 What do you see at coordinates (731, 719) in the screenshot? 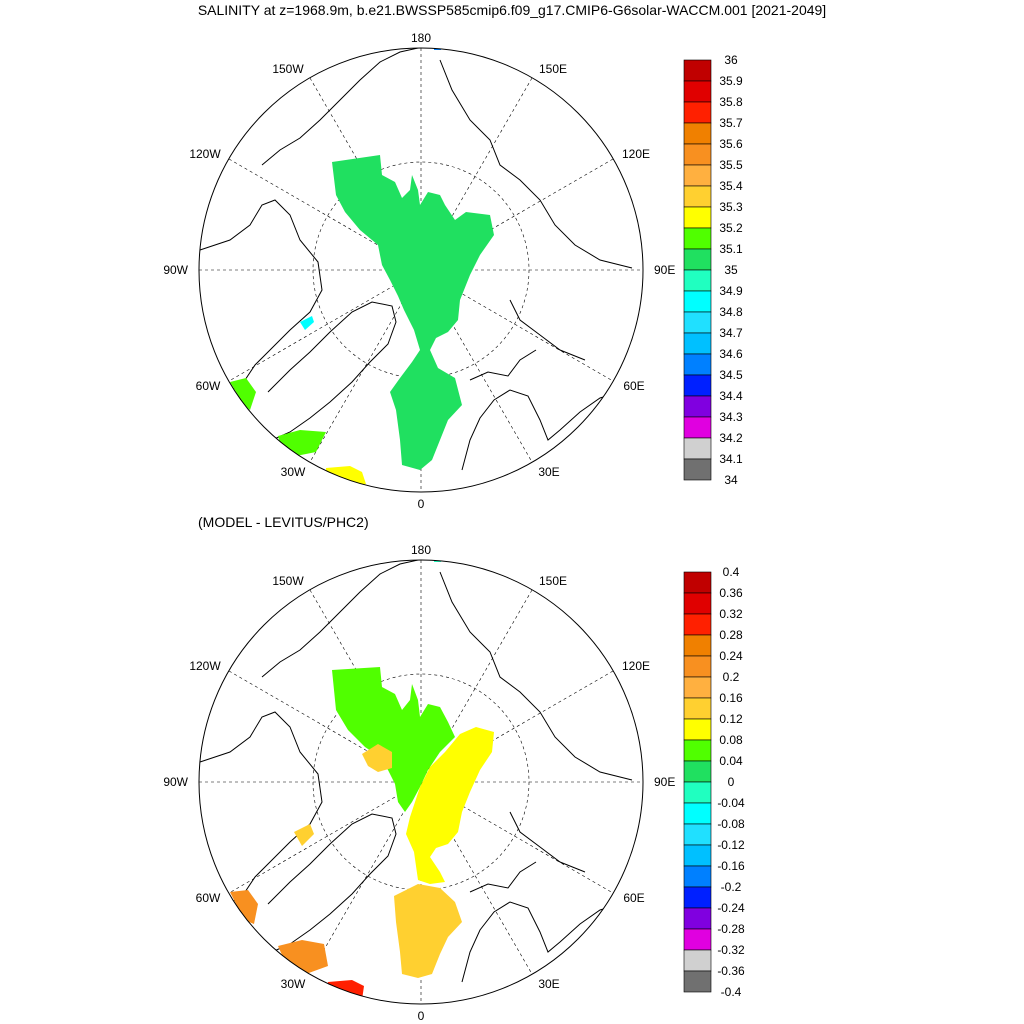
I see `difference-colorbar-label: 0.12` at bounding box center [731, 719].